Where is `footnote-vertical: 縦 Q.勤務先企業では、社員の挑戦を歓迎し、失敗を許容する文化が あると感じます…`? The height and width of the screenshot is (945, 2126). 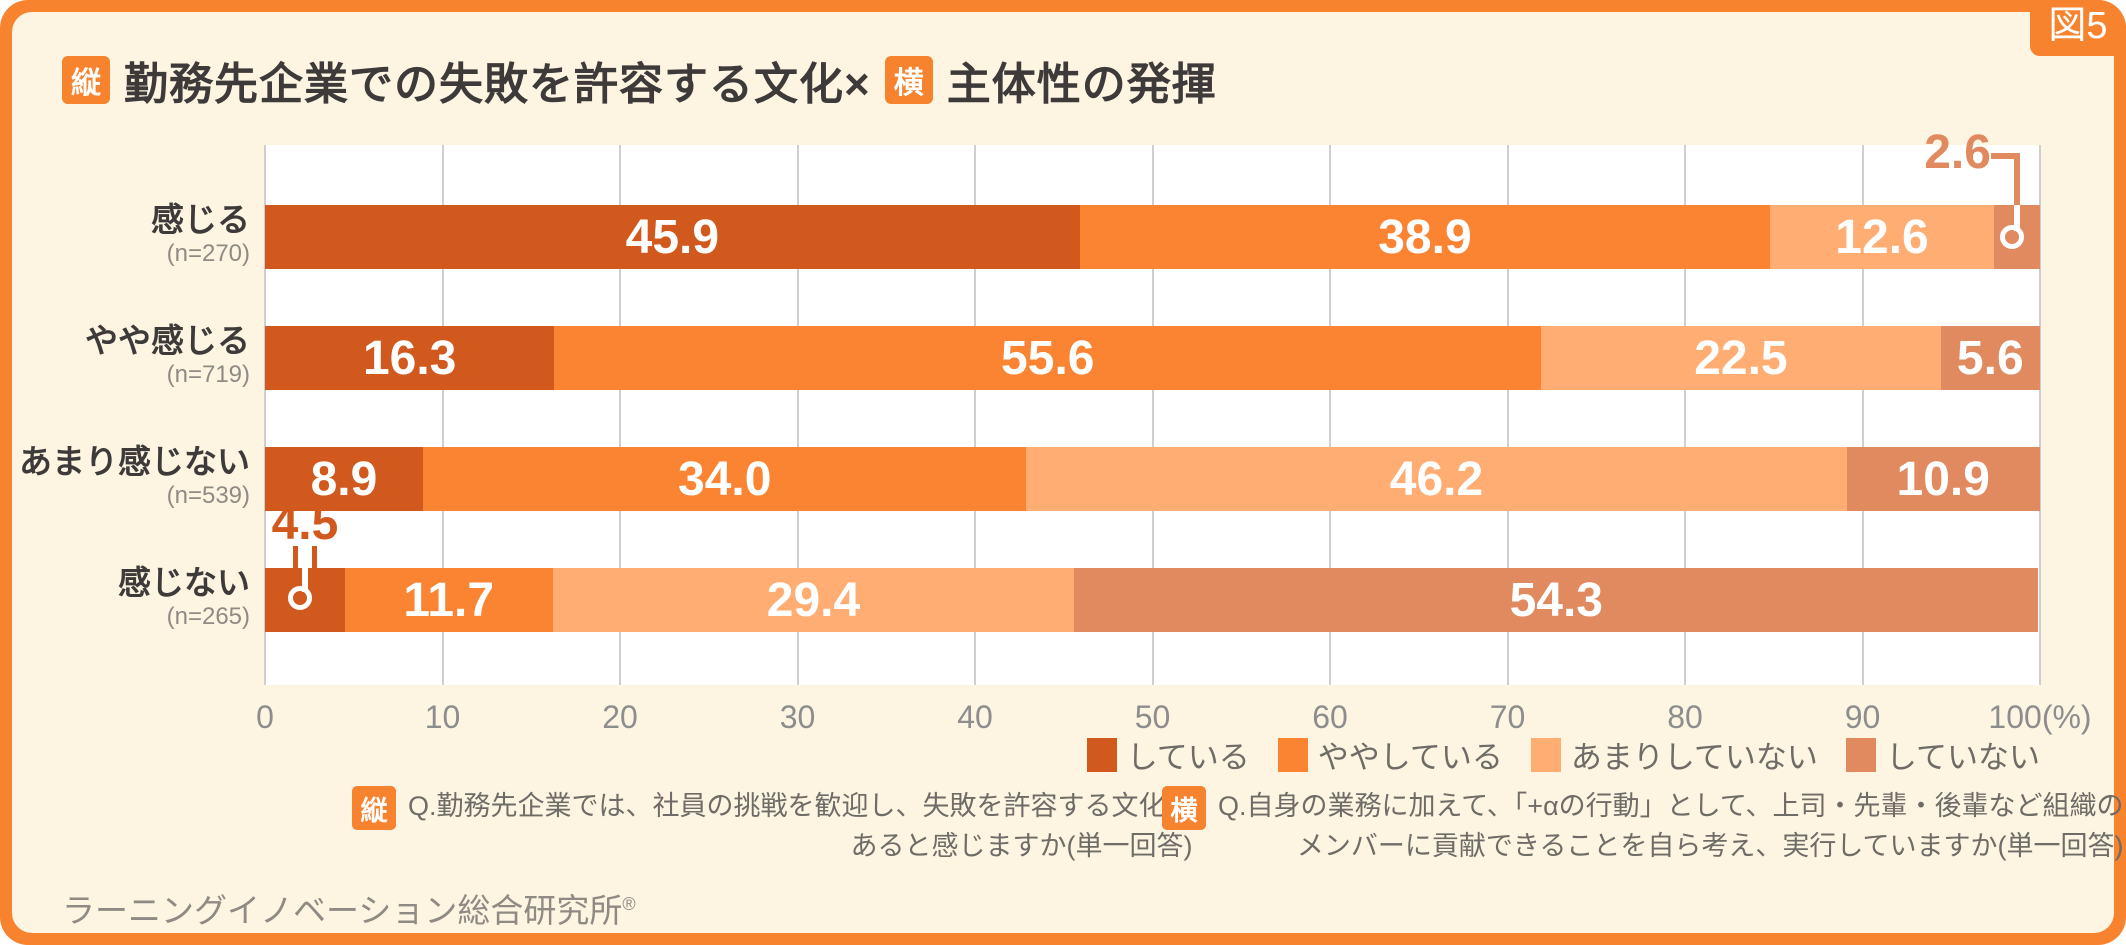
footnote-vertical: 縦 Q.勤務先企業では、社員の挑戦を歓迎し、失敗を許容する文化が あると感じます… is located at coordinates (772, 826).